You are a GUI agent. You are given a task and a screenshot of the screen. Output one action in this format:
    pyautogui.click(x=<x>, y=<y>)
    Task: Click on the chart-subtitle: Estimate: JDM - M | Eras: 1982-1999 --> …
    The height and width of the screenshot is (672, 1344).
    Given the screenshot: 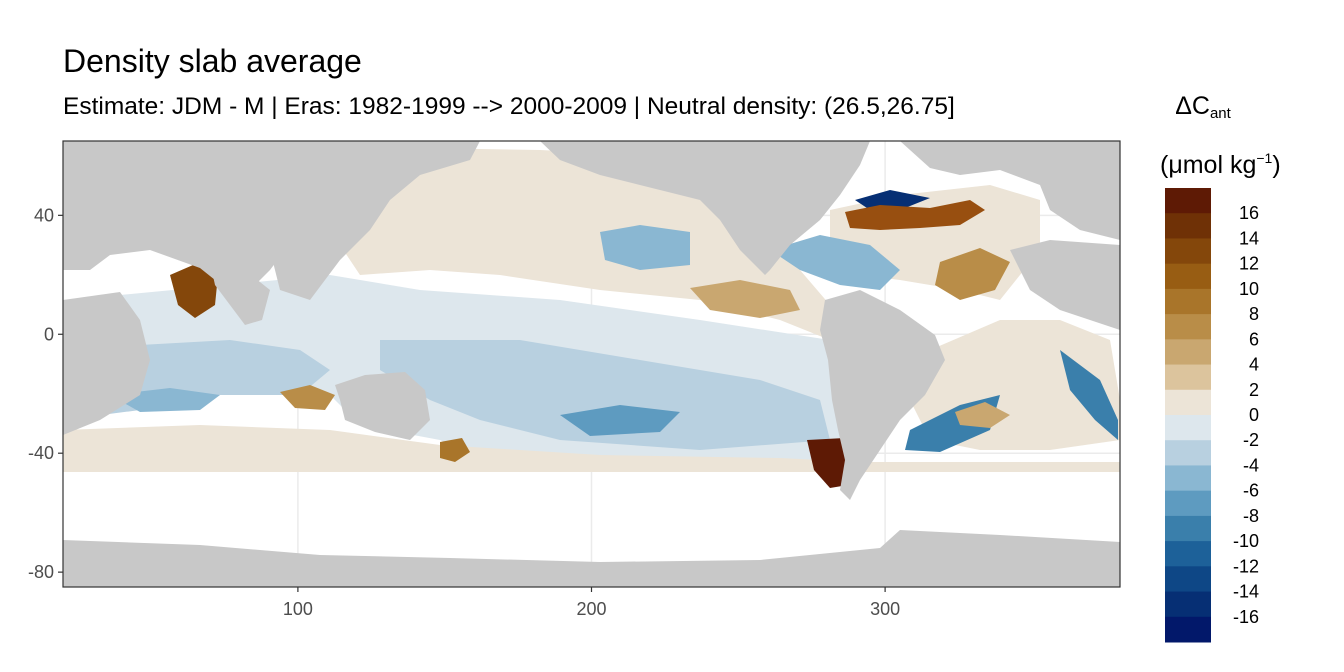 What is the action you would take?
    pyautogui.click(x=509, y=106)
    